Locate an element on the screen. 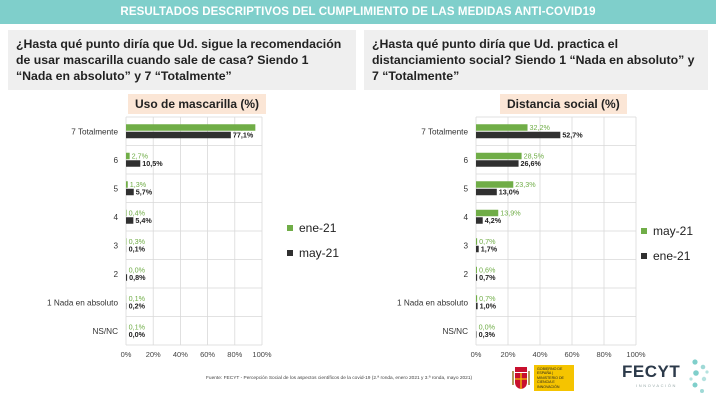 The width and height of the screenshot is (716, 404). mascarilla-data-label-ene-21: 0,0% is located at coordinates (137, 270).